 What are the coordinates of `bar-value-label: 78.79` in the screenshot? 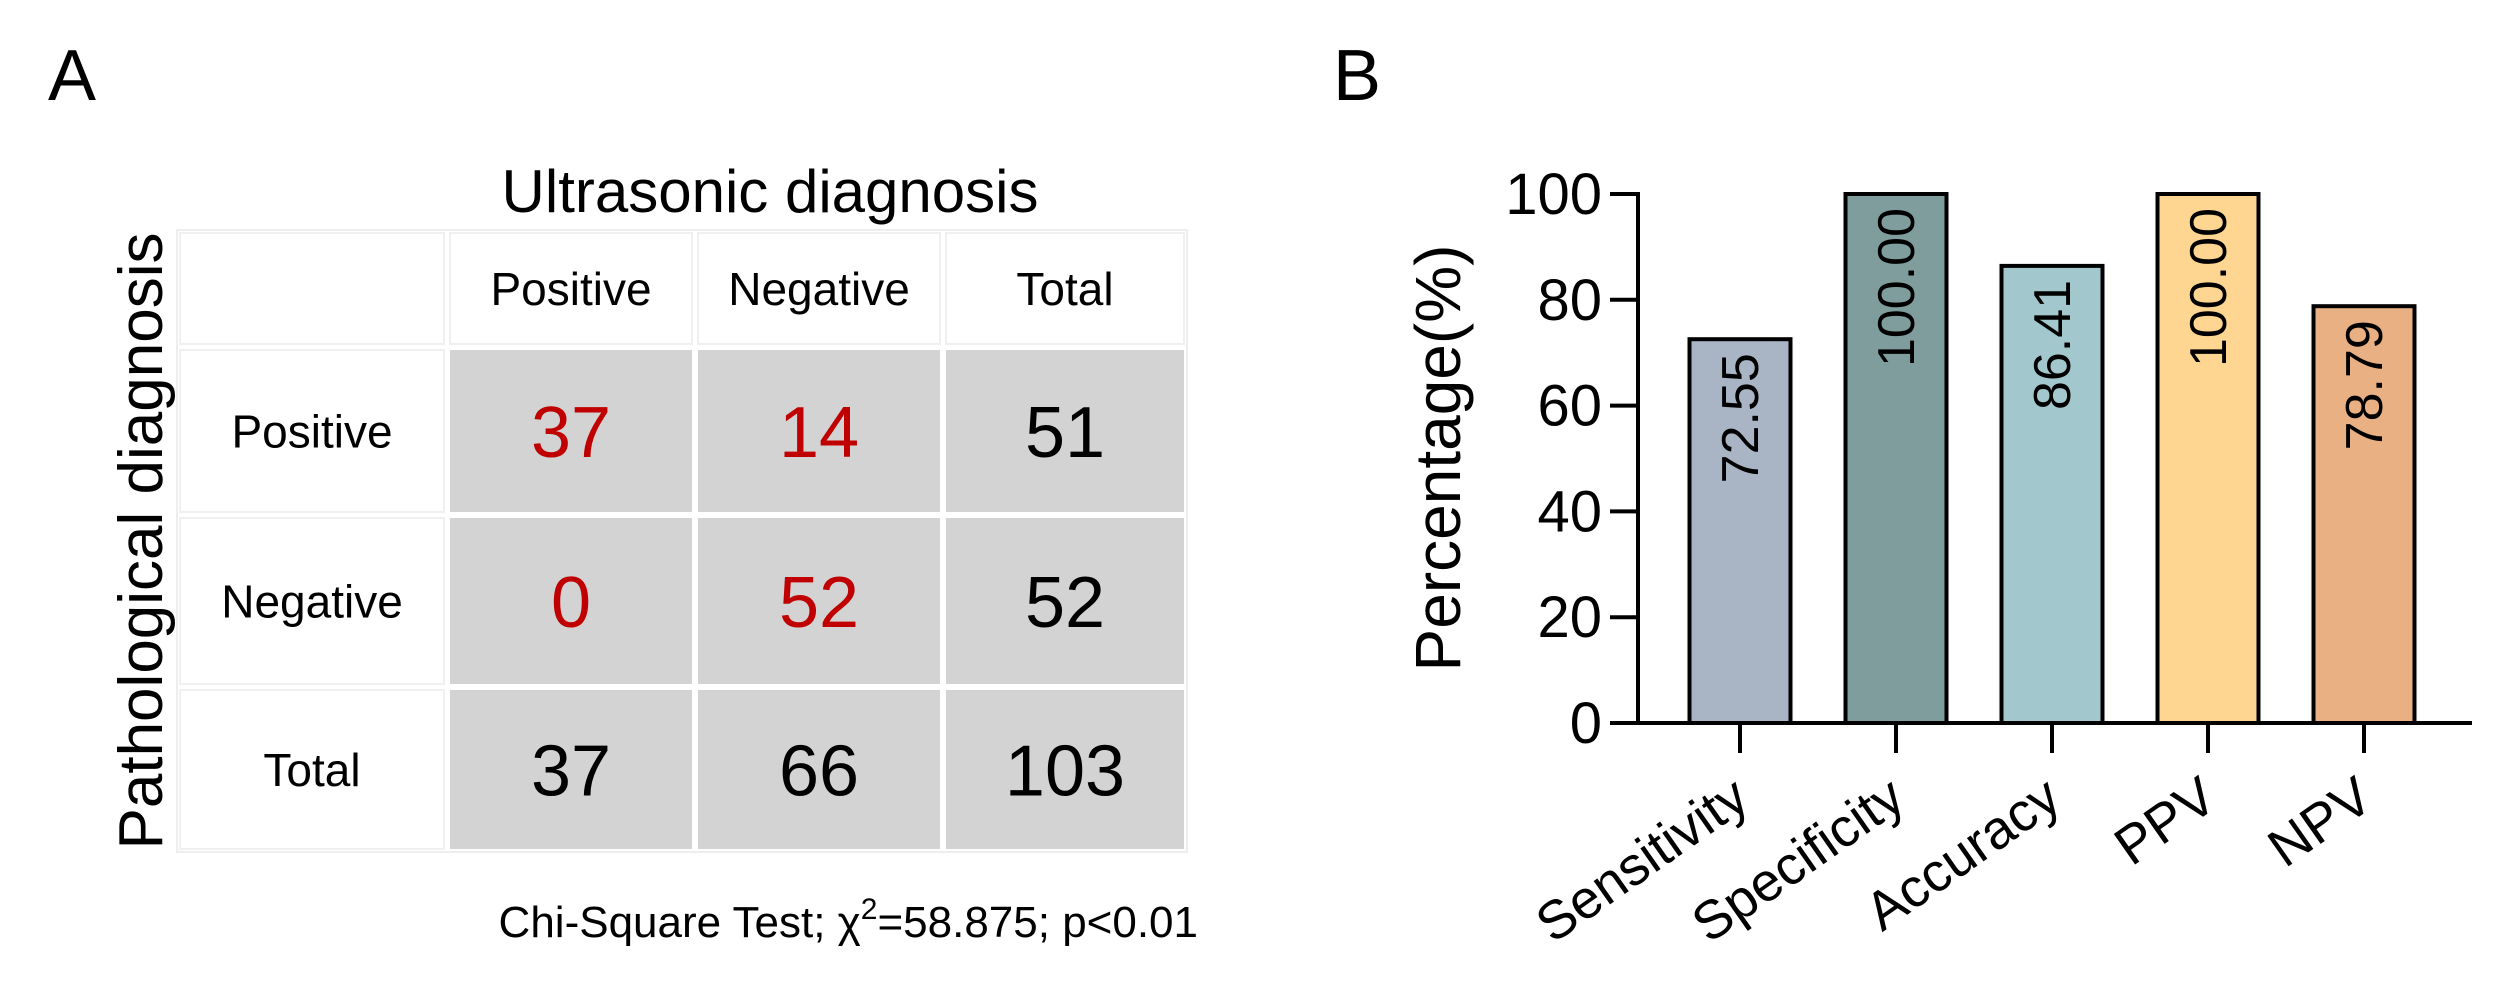 It's located at (2365, 385).